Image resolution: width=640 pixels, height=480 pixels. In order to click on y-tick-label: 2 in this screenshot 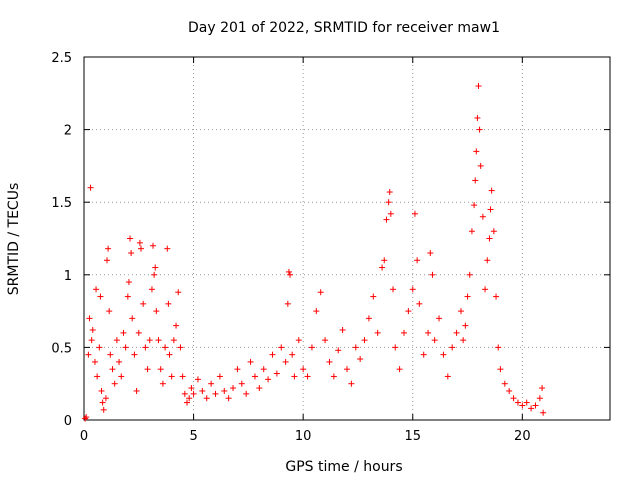, I will do `click(68, 131)`.